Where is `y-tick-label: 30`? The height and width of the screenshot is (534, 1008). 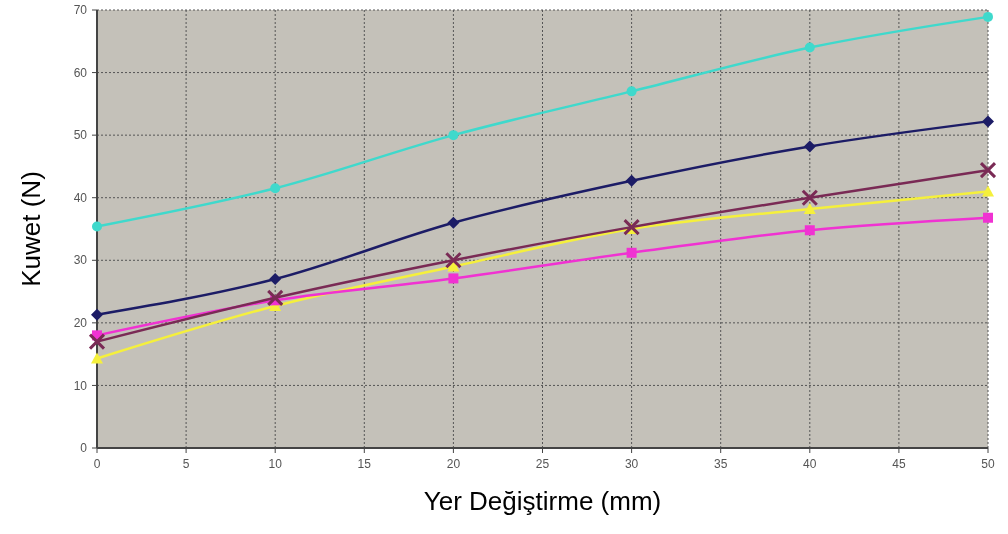 y-tick-label: 30 is located at coordinates (80, 260).